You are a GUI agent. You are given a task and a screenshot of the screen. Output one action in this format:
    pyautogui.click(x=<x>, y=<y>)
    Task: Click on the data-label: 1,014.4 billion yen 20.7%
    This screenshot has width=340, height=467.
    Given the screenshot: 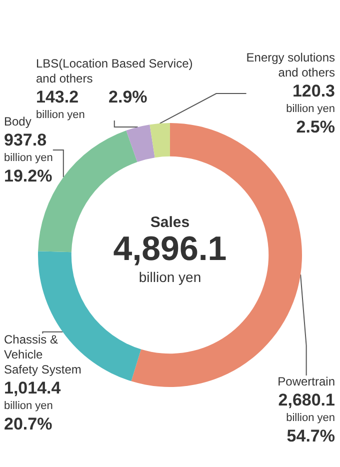 What is the action you would take?
    pyautogui.click(x=33, y=406)
    